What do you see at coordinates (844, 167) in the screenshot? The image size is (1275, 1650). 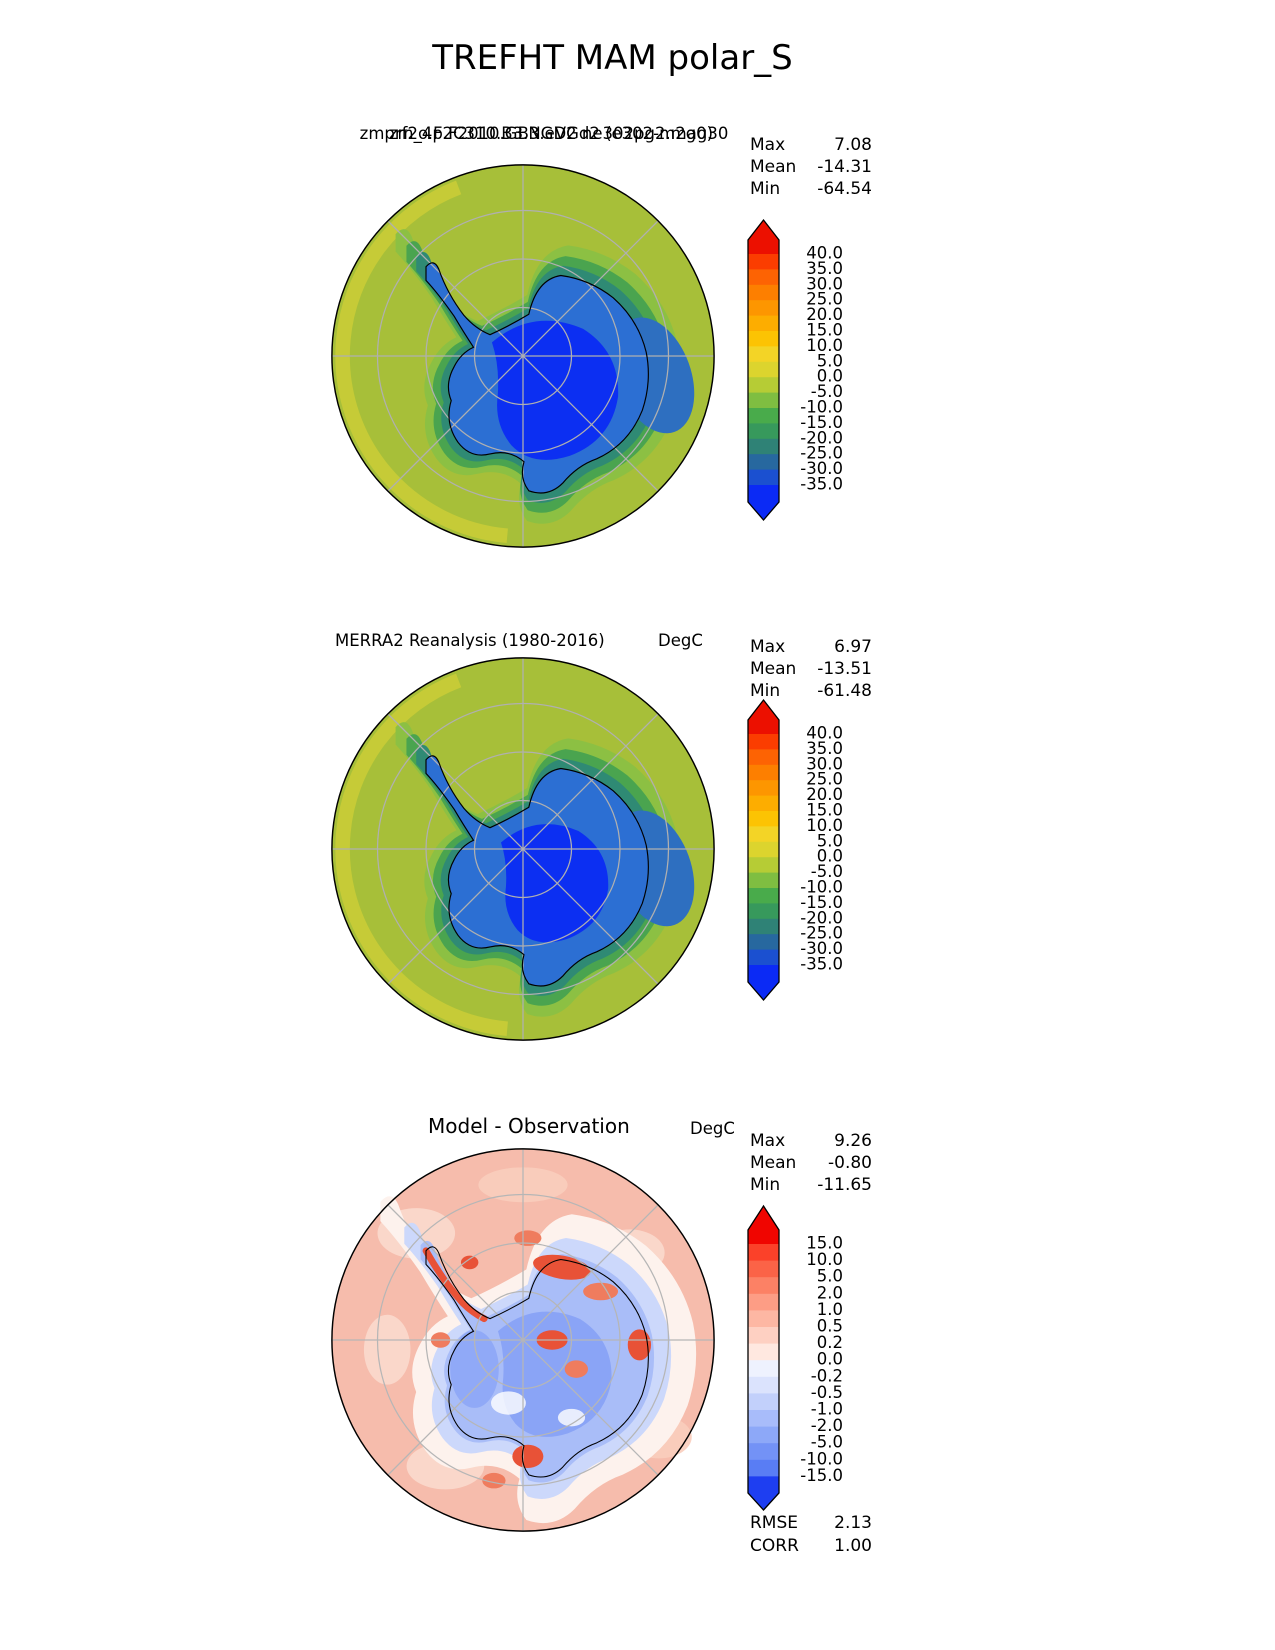 I see `stat-mean-value: -14.31` at bounding box center [844, 167].